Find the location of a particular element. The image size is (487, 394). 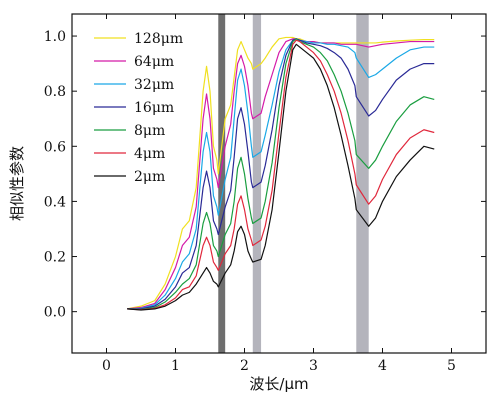

legend: 128μm 64μm 32μm 16μm 8μm 4μm 2μm is located at coordinates (138, 108).